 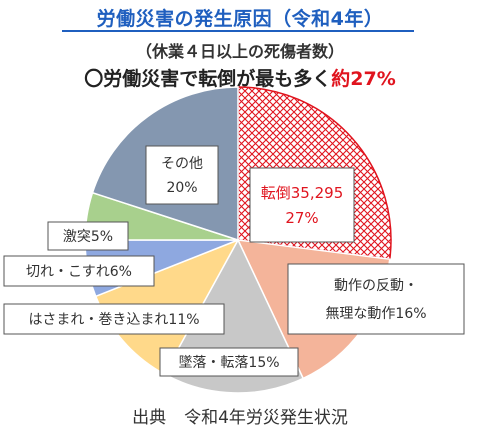 What do you see at coordinates (301, 218) in the screenshot?
I see `label-text: 27%` at bounding box center [301, 218].